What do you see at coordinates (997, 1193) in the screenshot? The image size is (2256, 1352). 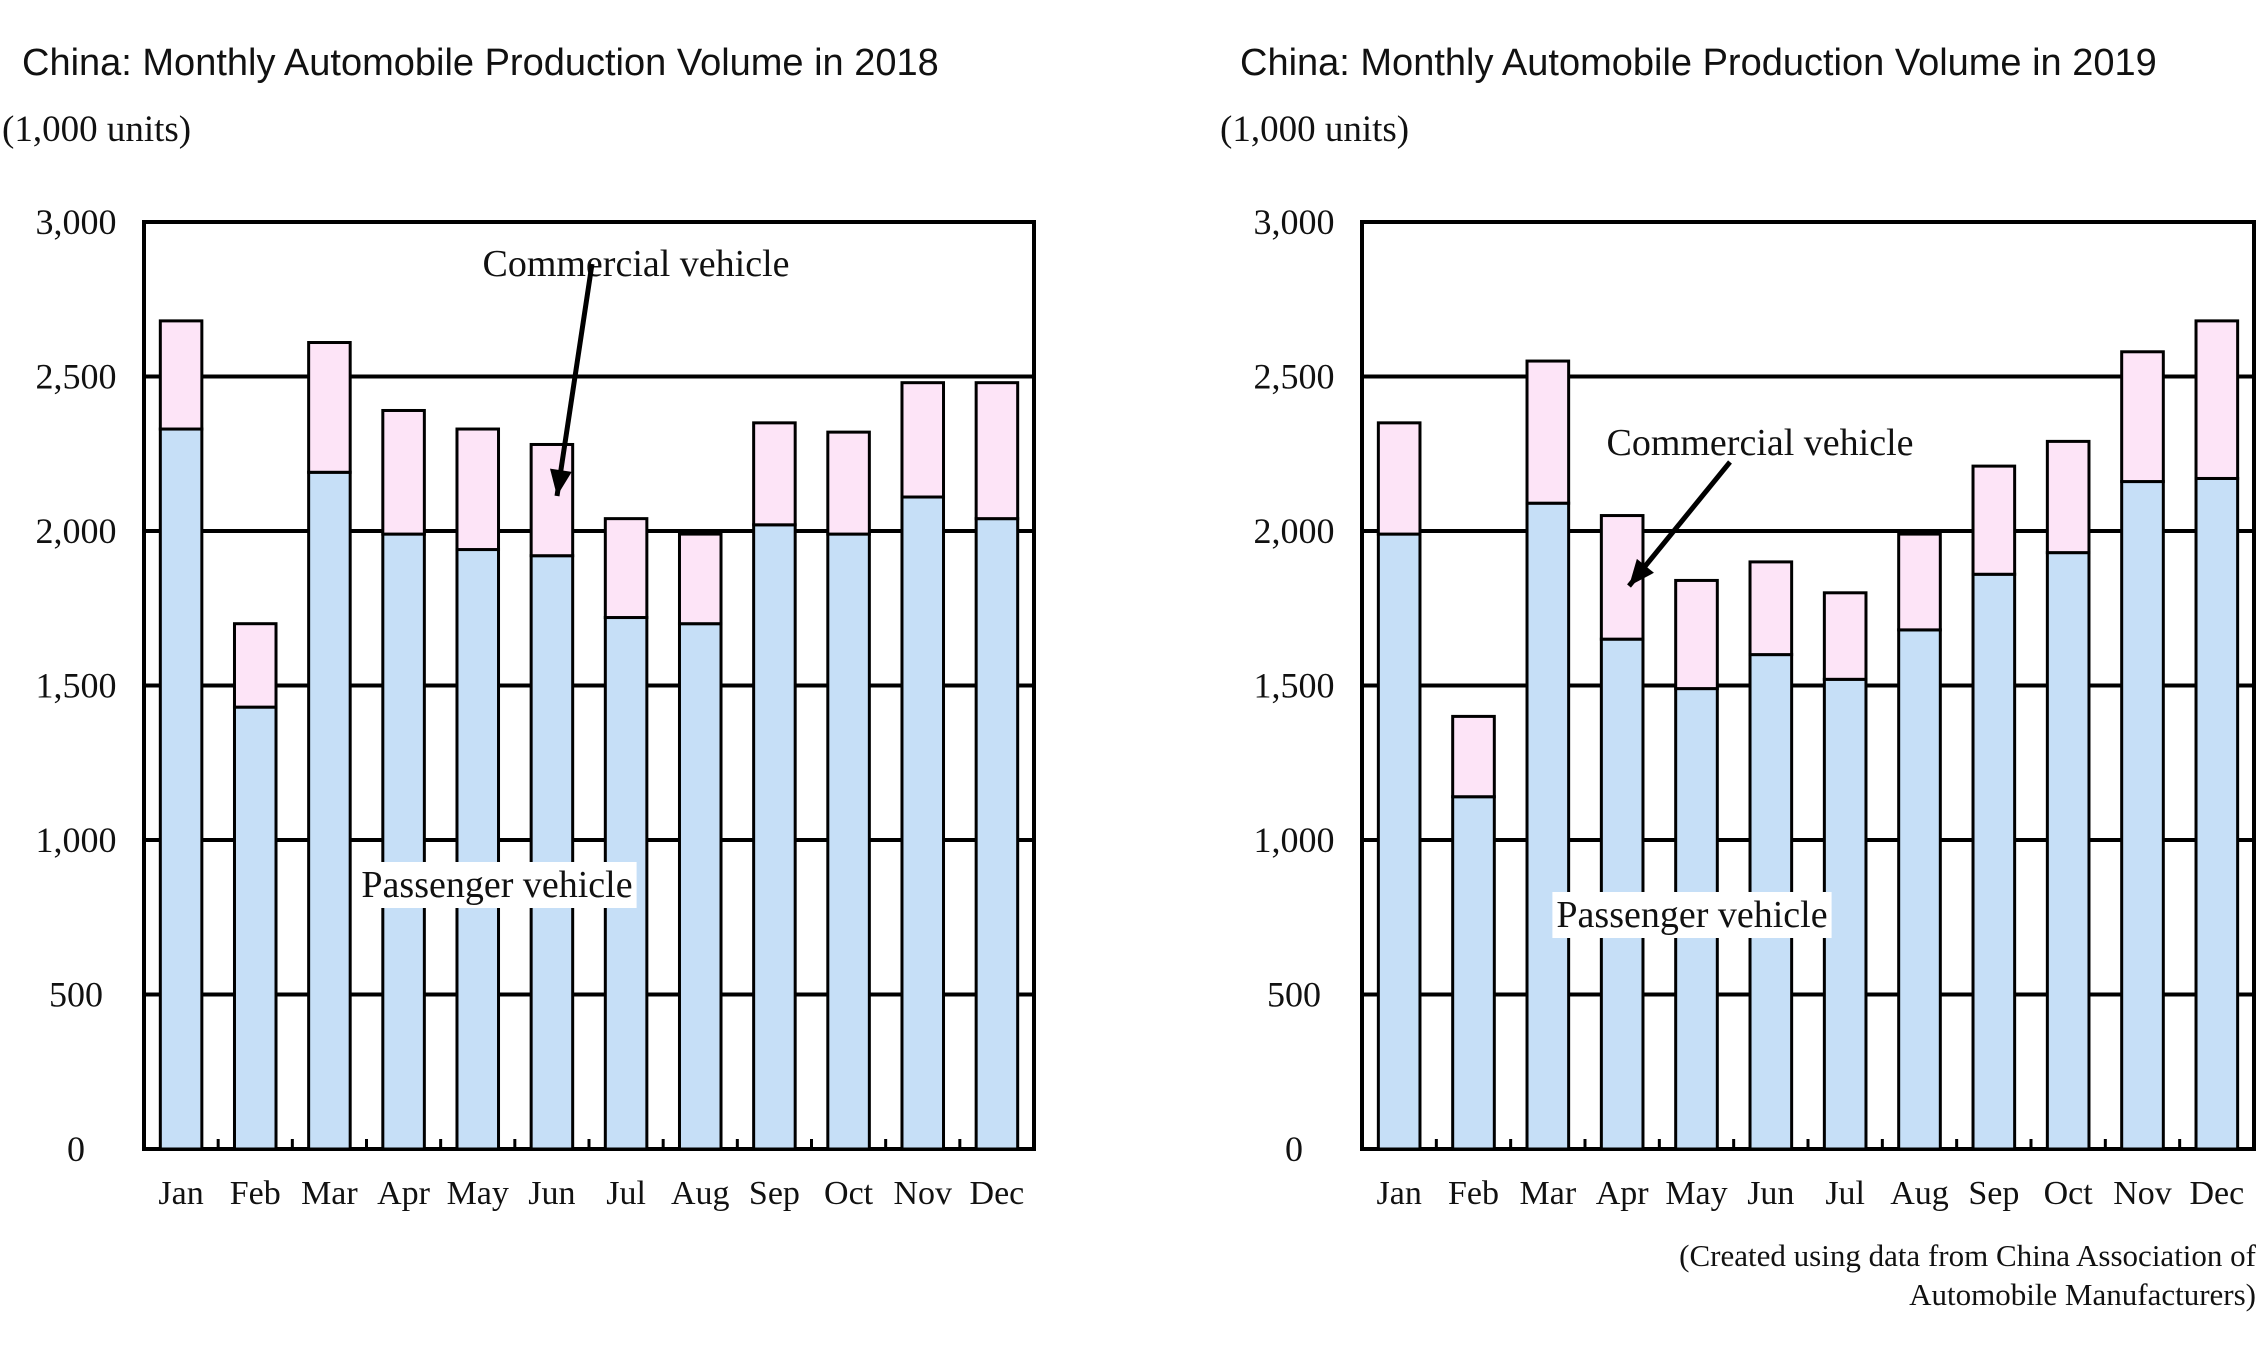 I see `x-tick-label-2018: Dec` at bounding box center [997, 1193].